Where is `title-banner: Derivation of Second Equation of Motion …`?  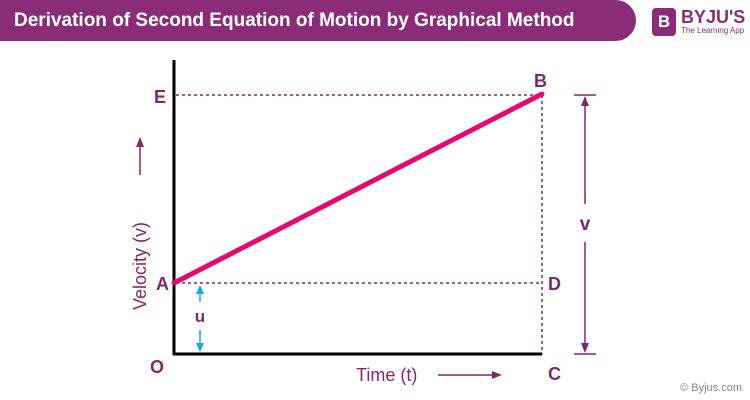
title-banner: Derivation of Second Equation of Motion … is located at coordinates (318, 20).